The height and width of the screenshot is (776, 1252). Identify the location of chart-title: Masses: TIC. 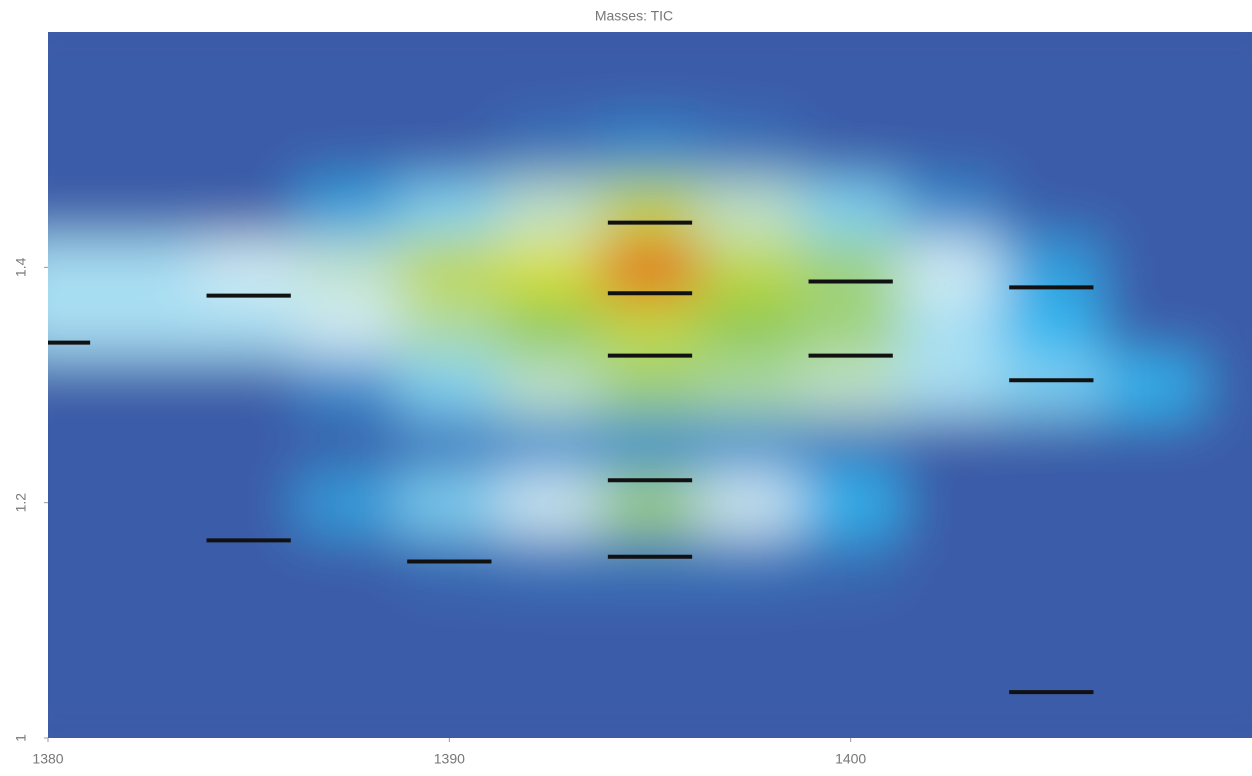
(634, 16).